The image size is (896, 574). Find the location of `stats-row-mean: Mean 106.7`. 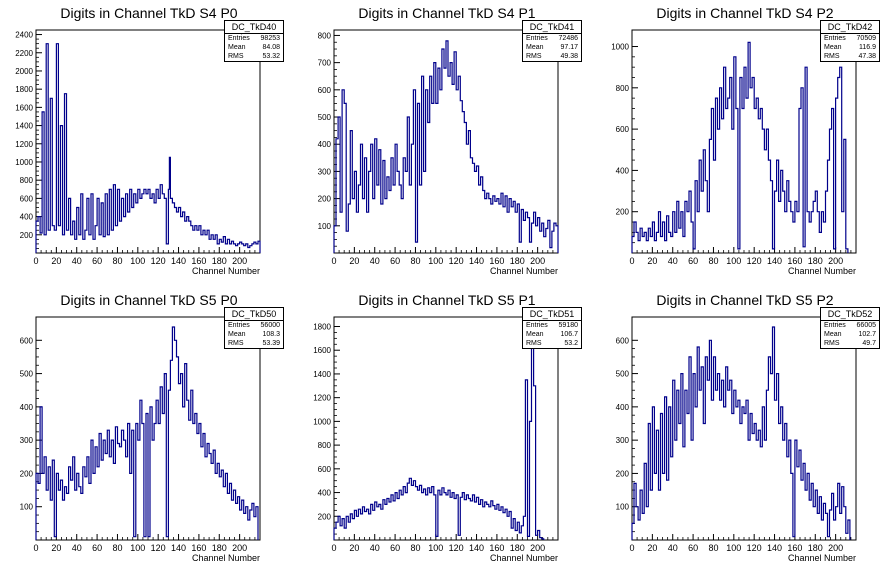

stats-row-mean: Mean 106.7 is located at coordinates (552, 334).